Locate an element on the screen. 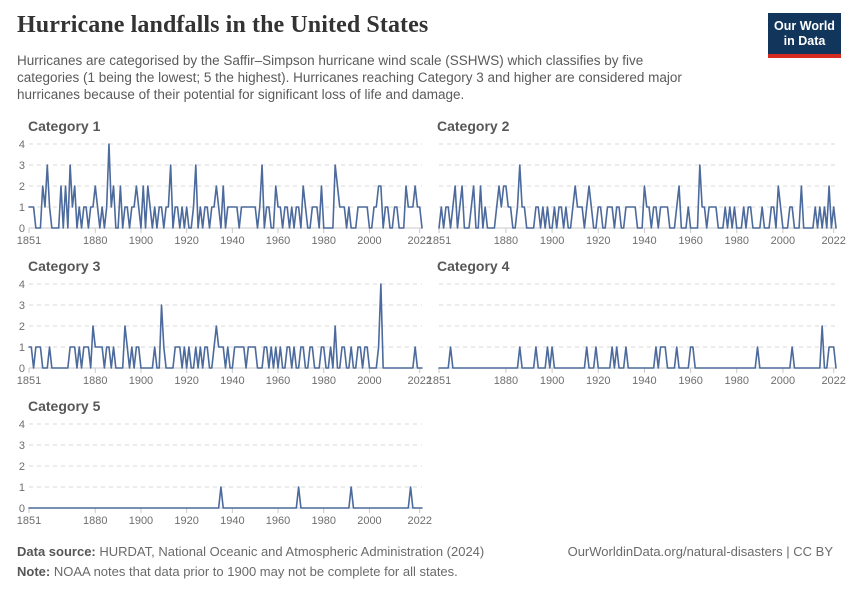 The image size is (850, 600). footer-note-label: Note: is located at coordinates (34, 571).